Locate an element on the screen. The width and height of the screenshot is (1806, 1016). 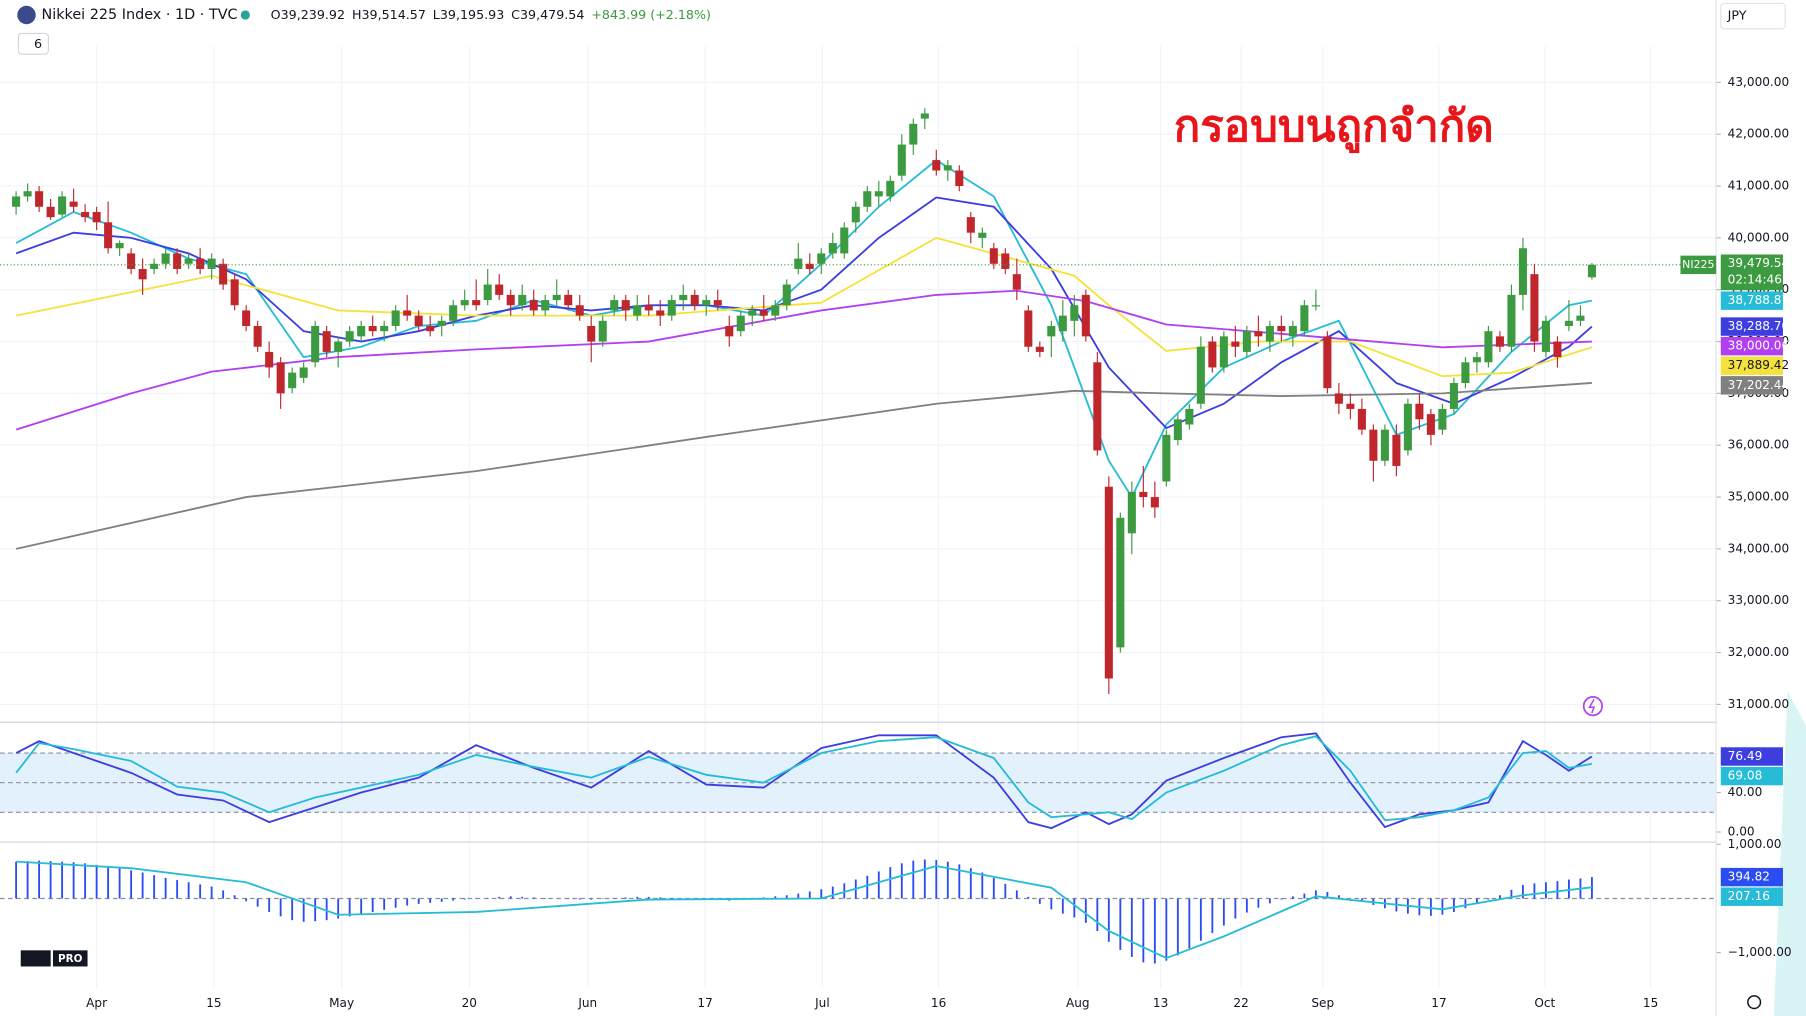
logo-mark is located at coordinates (35, 958).